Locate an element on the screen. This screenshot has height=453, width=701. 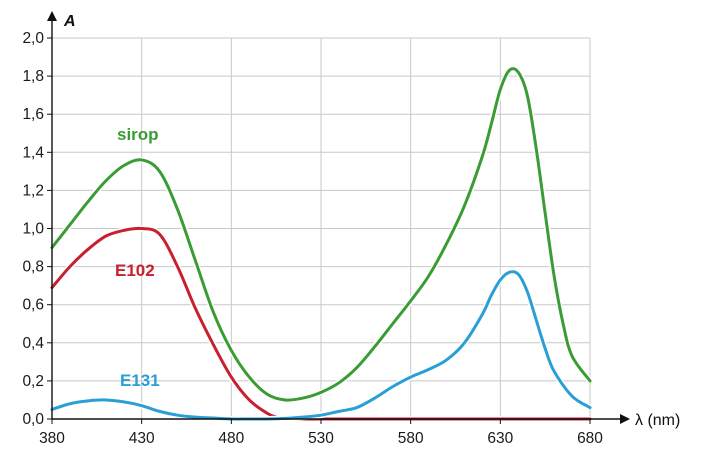
y-axis-title: A is located at coordinates (69, 21).